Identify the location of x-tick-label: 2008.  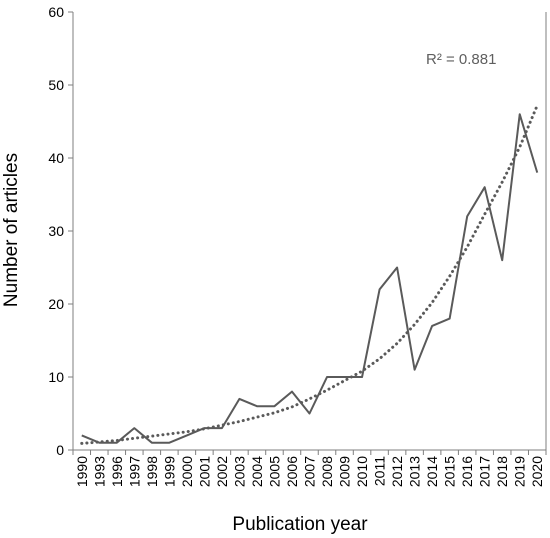
(327, 471).